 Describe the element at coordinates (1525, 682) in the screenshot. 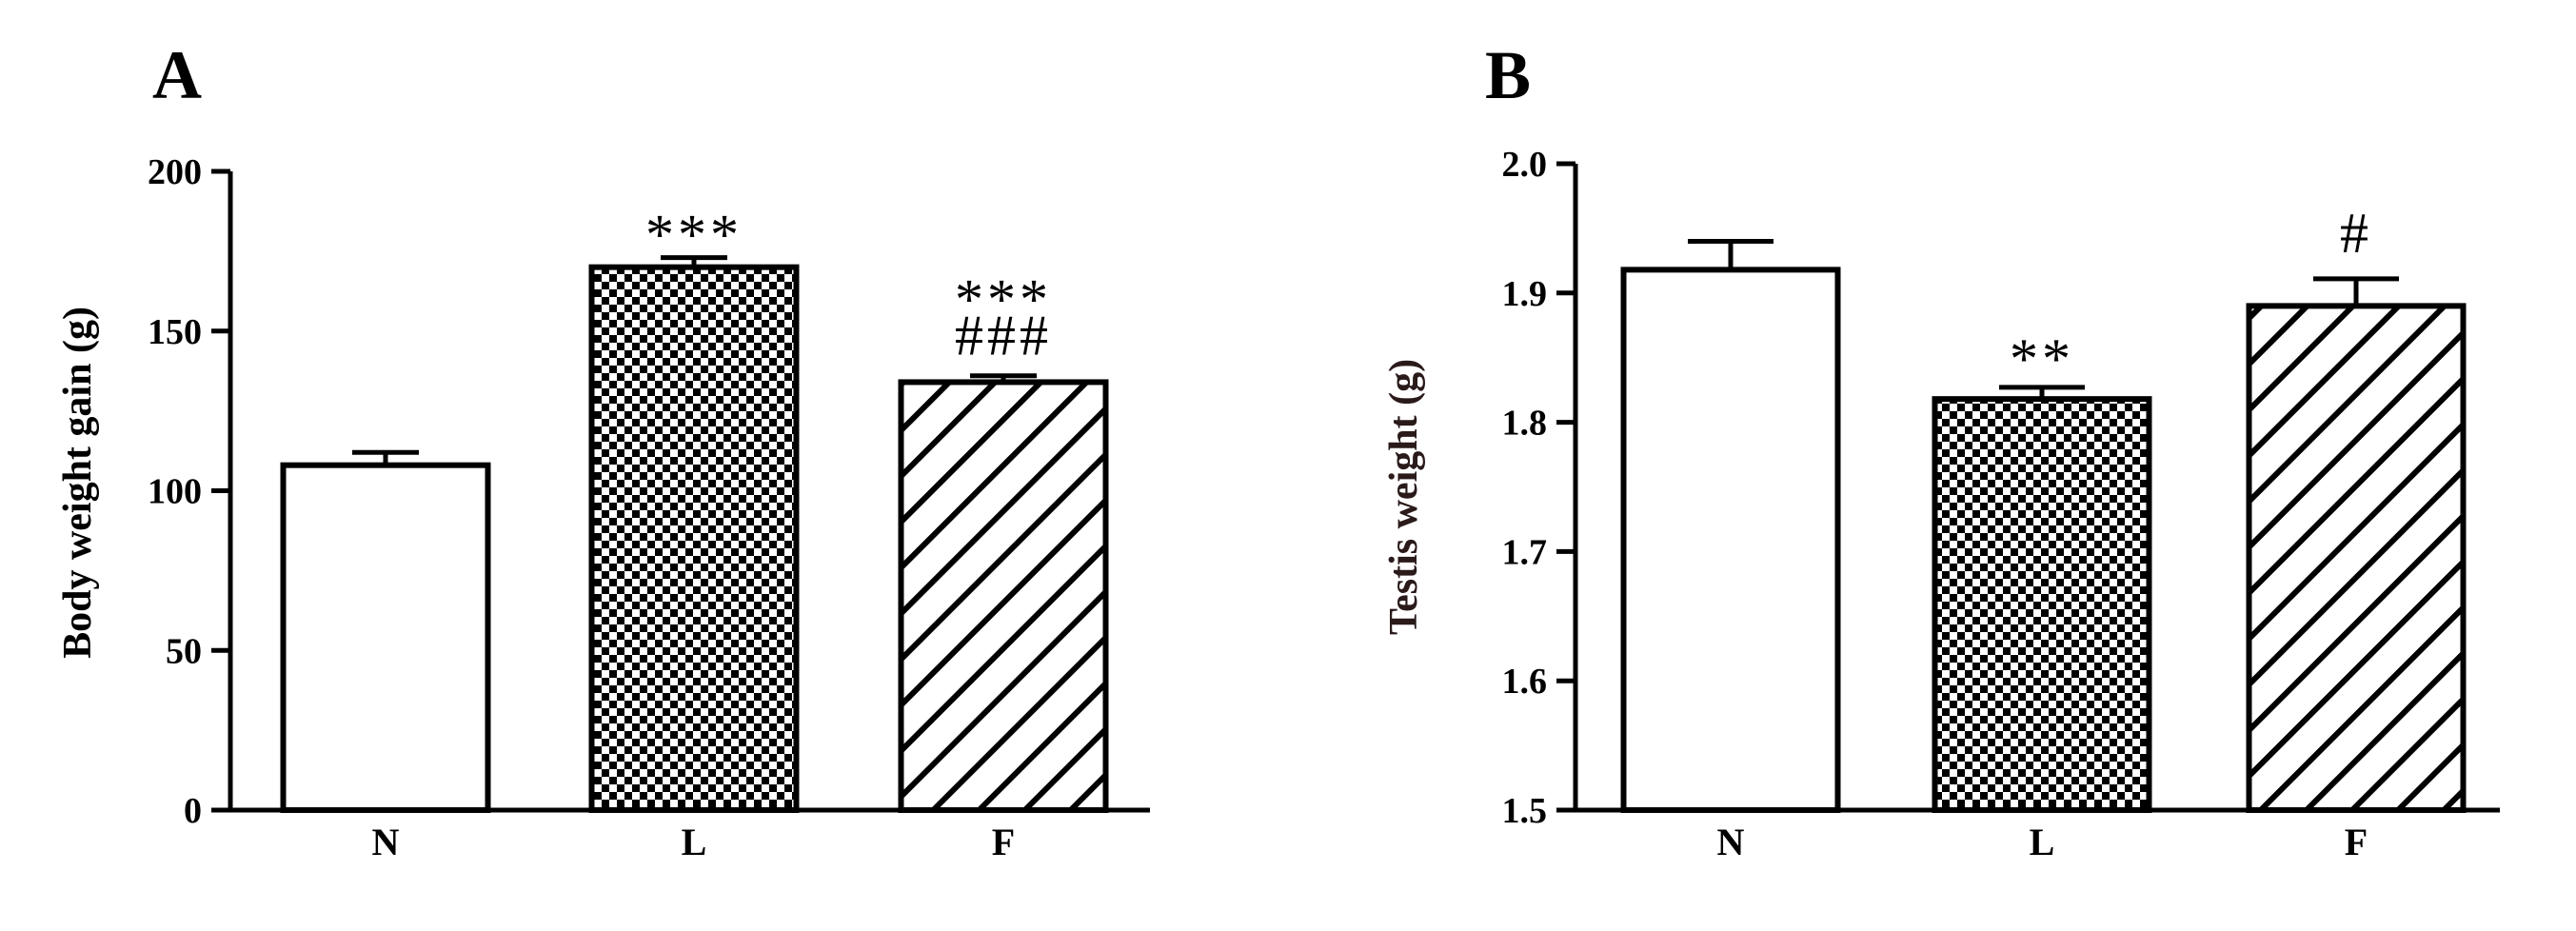

I see `y-tick-label: 1.6` at that location.